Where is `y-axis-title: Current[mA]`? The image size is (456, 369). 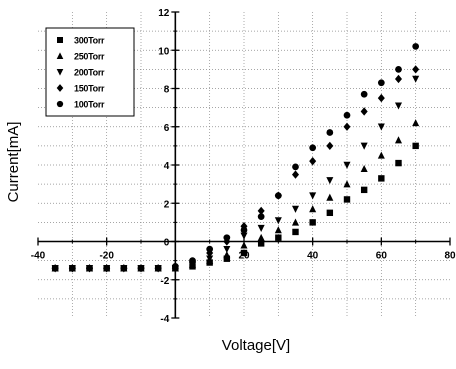 y-axis-title: Current[mA] is located at coordinates (13, 162).